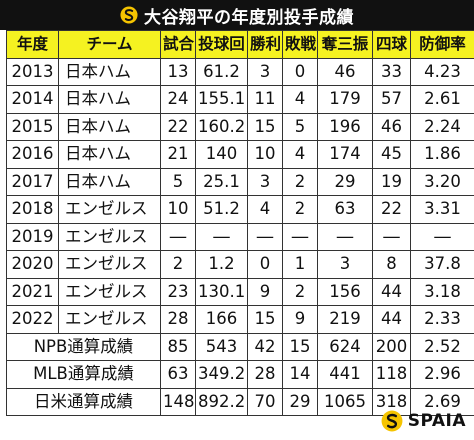 The width and height of the screenshot is (474, 440). What do you see at coordinates (178, 291) in the screenshot?
I see `cell-games: 23` at bounding box center [178, 291].